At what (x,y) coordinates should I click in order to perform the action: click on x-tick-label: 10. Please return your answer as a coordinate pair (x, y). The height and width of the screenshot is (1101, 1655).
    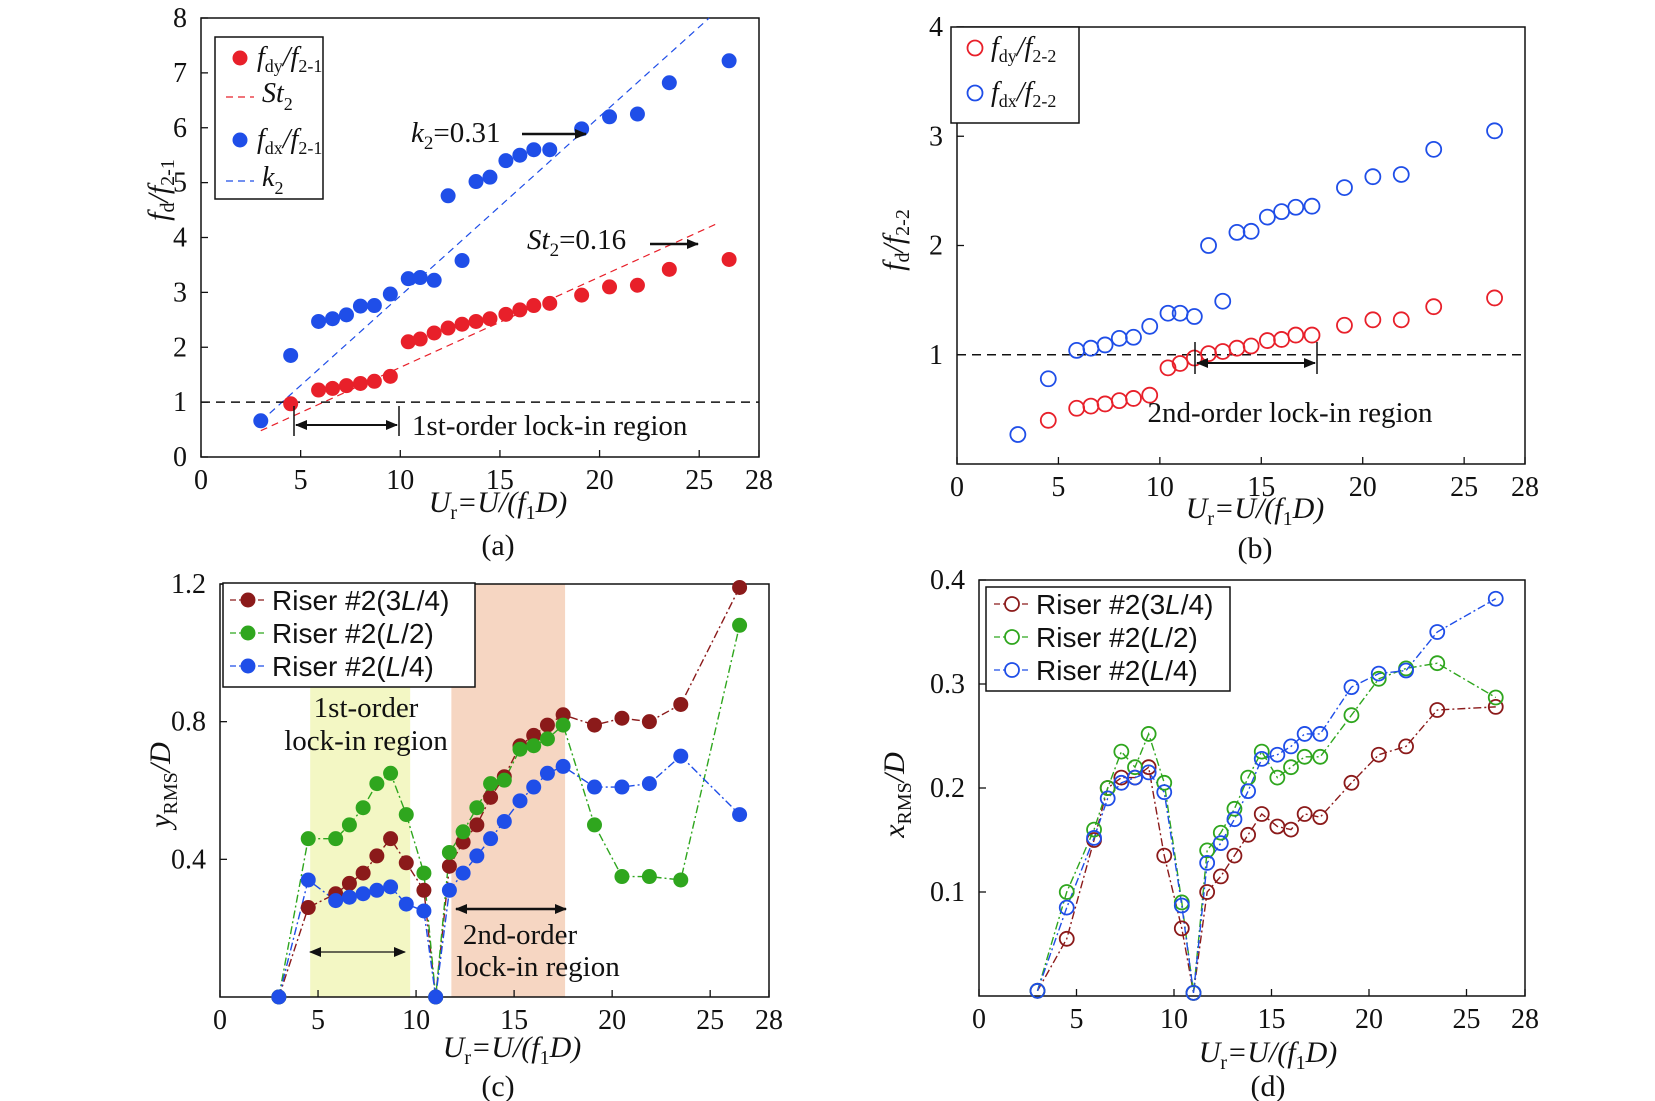
    Looking at the image, I should click on (400, 480).